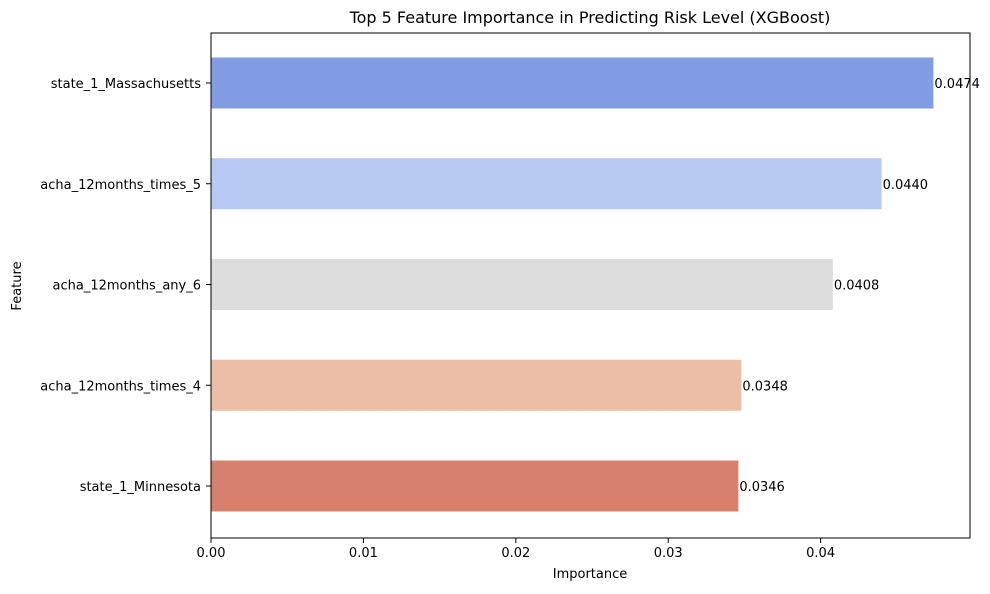 This screenshot has height=594, width=990. Describe the element at coordinates (762, 487) in the screenshot. I see `bar-value-label: 0.0346` at that location.